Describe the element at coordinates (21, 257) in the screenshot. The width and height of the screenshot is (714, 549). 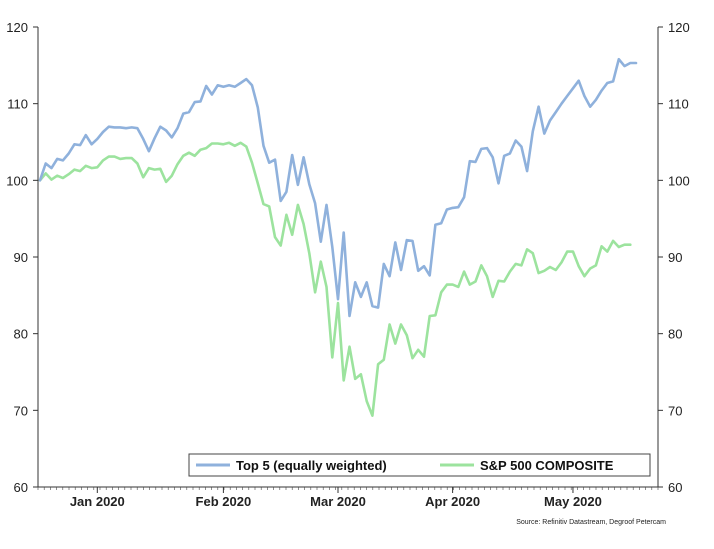
I see `y-tick-label-left: 90` at that location.